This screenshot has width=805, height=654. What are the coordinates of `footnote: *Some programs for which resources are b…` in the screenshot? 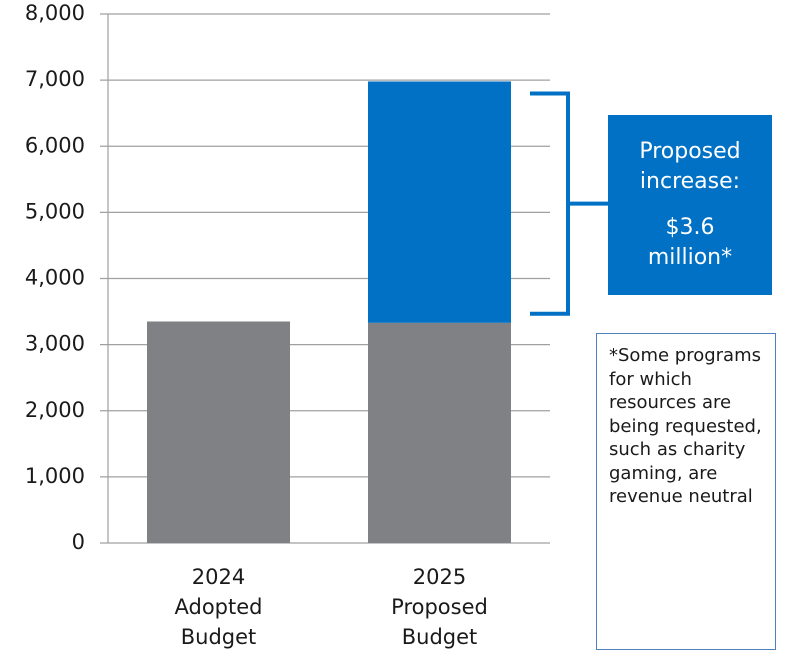 It's located at (686, 491).